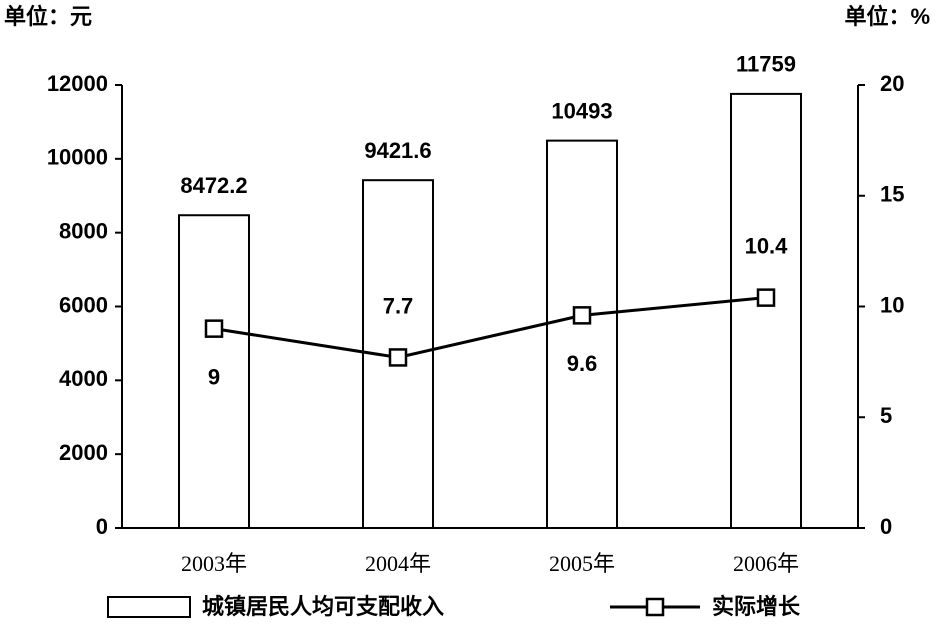  Describe the element at coordinates (582, 563) in the screenshot. I see `x-tick-label: 2005年` at that location.